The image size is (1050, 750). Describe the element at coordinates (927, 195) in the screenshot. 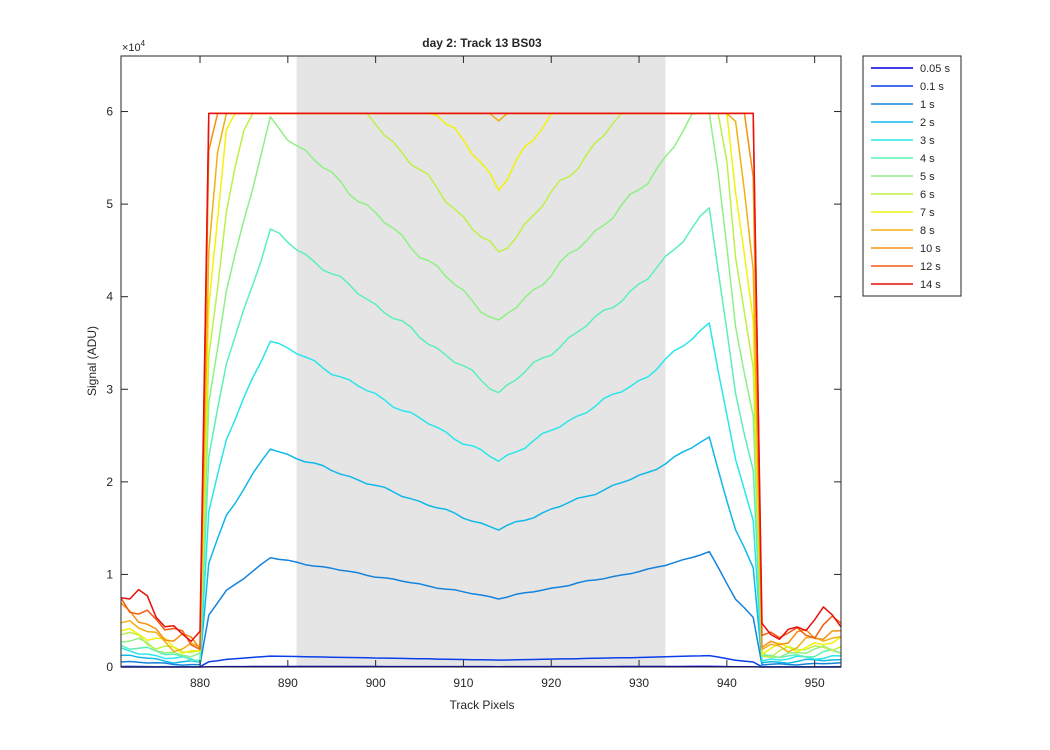

I see `legend-label: 6 s` at that location.